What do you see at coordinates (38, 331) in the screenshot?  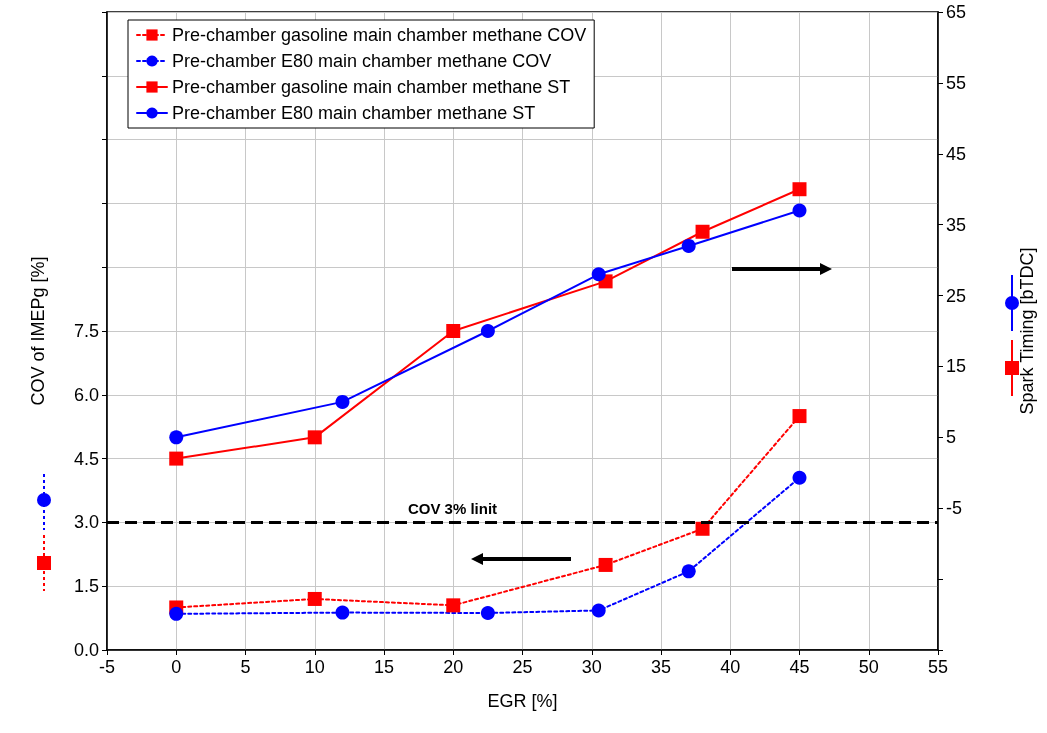 I see `y-axis-title: COV of IMEPg [%]` at bounding box center [38, 331].